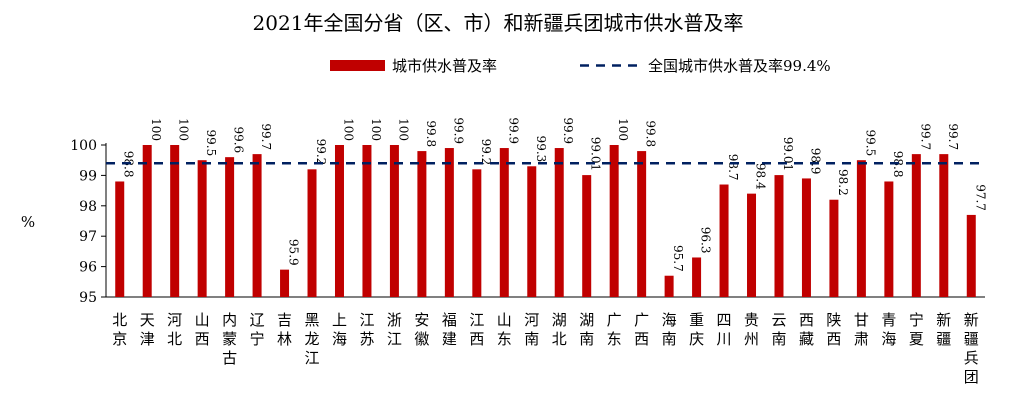 This screenshot has width=1022, height=408. What do you see at coordinates (916, 329) in the screenshot?
I see `x-tick-label: 宁夏` at bounding box center [916, 329].